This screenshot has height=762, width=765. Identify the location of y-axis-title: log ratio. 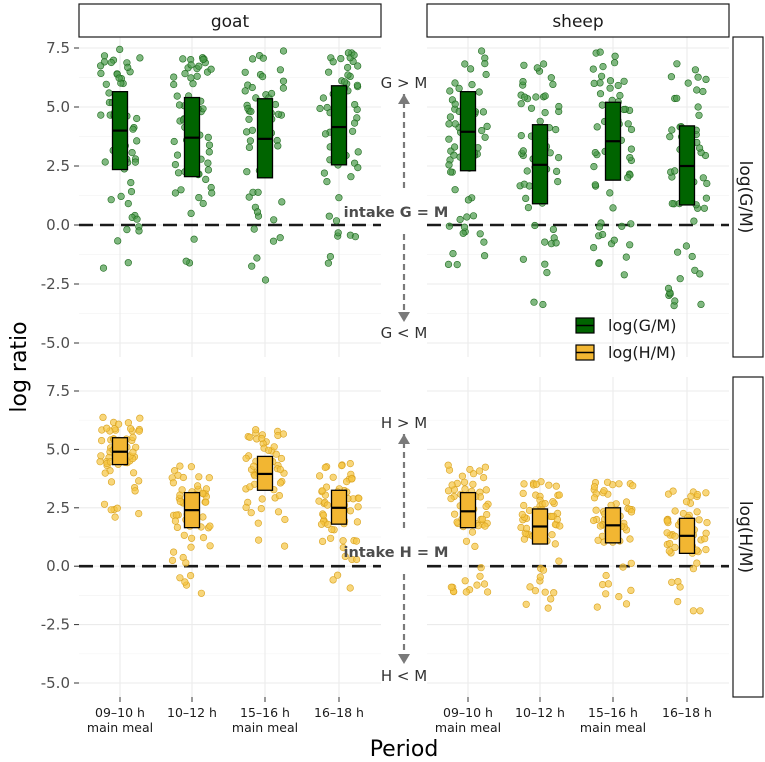
(19, 366).